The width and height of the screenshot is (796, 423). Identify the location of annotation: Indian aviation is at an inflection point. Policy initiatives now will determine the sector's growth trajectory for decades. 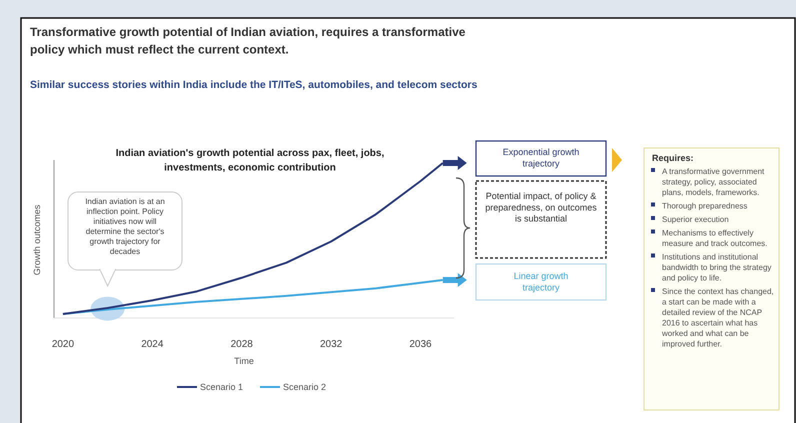
(125, 226).